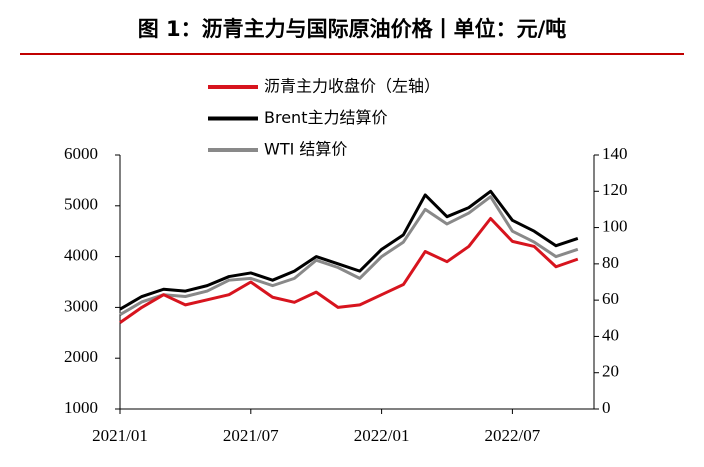 The height and width of the screenshot is (467, 704). I want to click on y2-tick-label: 80, so click(610, 262).